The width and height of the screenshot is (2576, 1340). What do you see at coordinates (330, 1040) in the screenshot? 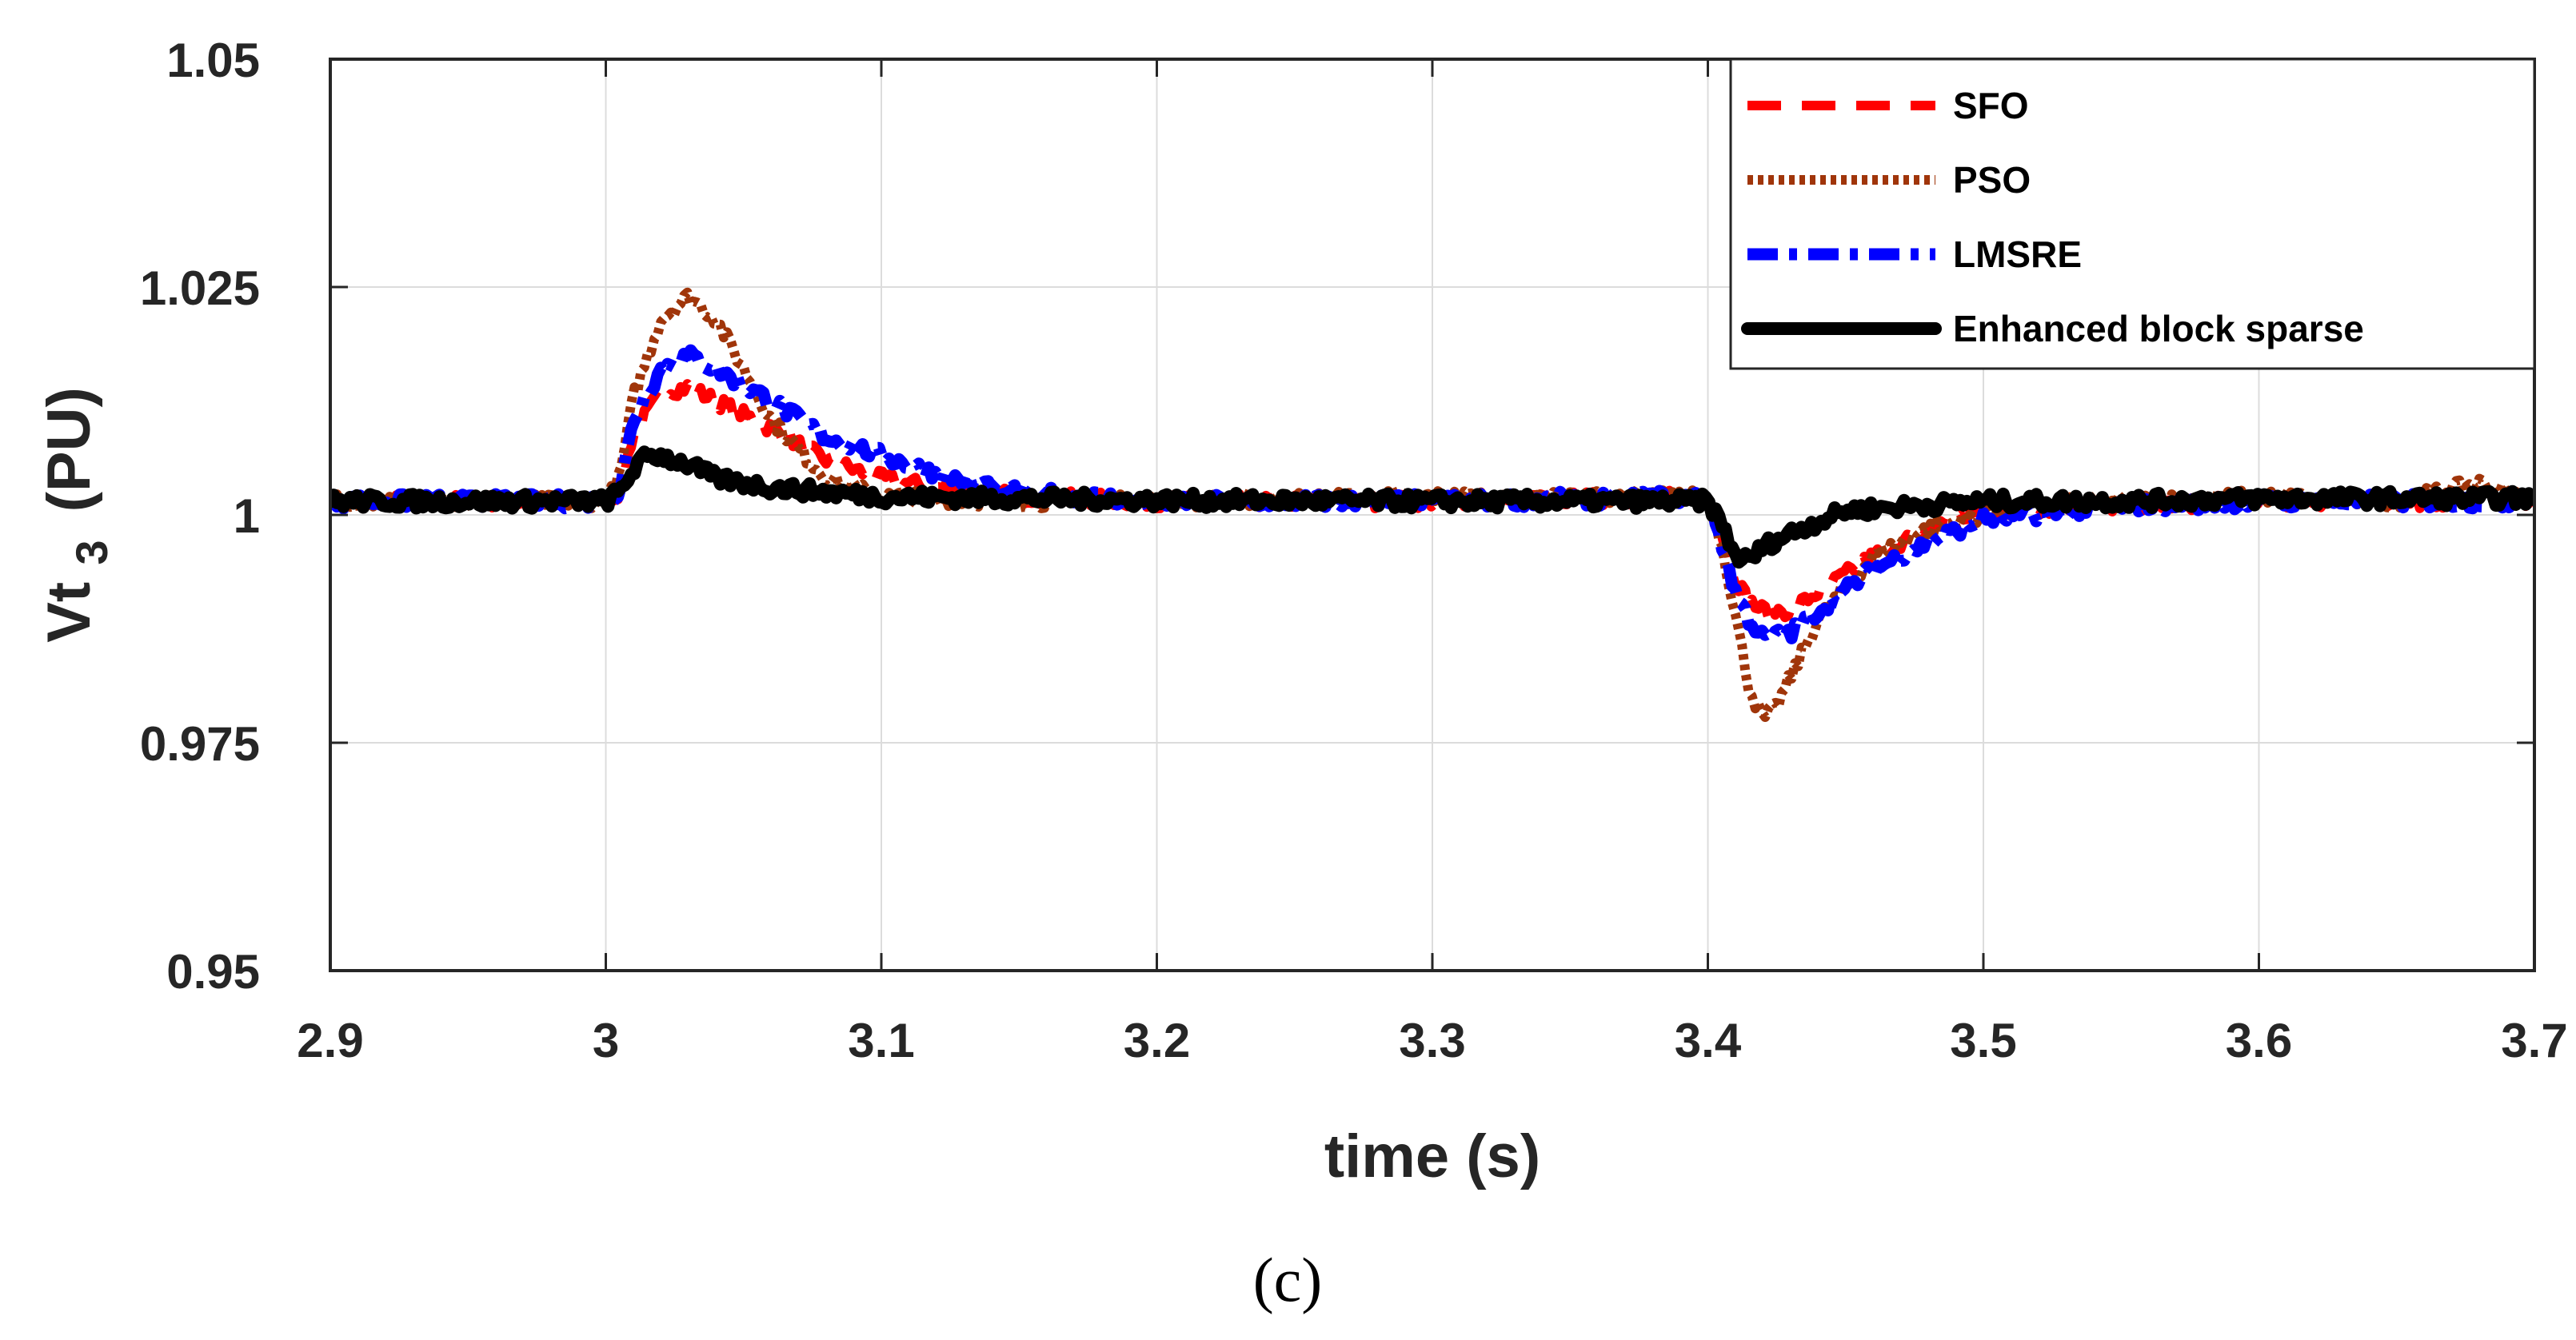
I see `x-tick-label: 2.9` at bounding box center [330, 1040].